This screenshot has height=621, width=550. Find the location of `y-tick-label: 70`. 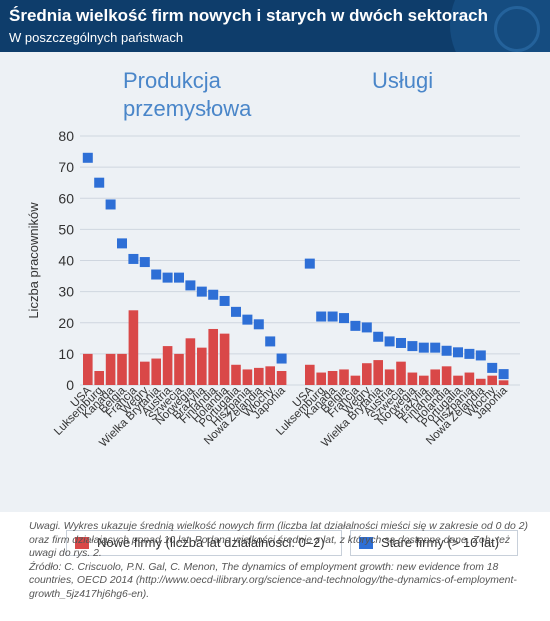

y-tick-label: 70 is located at coordinates (66, 167).